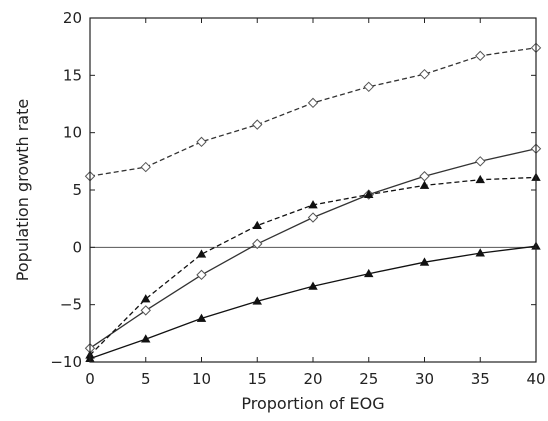  Describe the element at coordinates (368, 379) in the screenshot. I see `x-tick-label: 25` at that location.